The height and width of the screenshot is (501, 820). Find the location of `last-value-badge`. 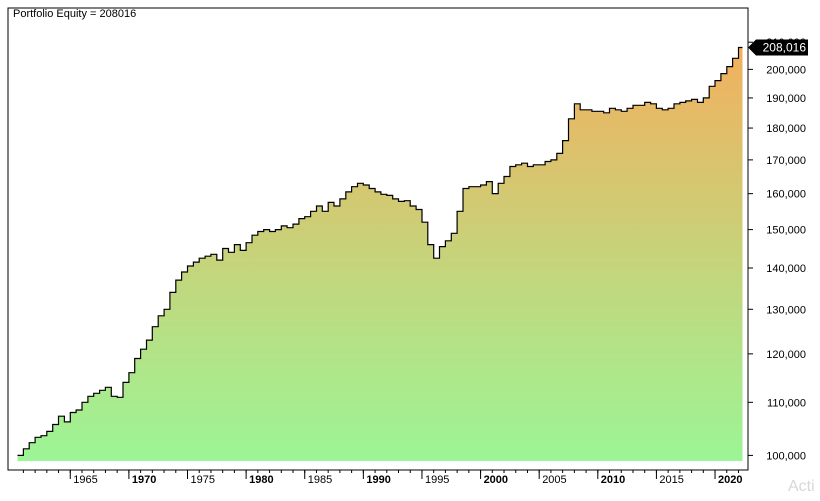

last-value-badge is located at coordinates (778, 47).